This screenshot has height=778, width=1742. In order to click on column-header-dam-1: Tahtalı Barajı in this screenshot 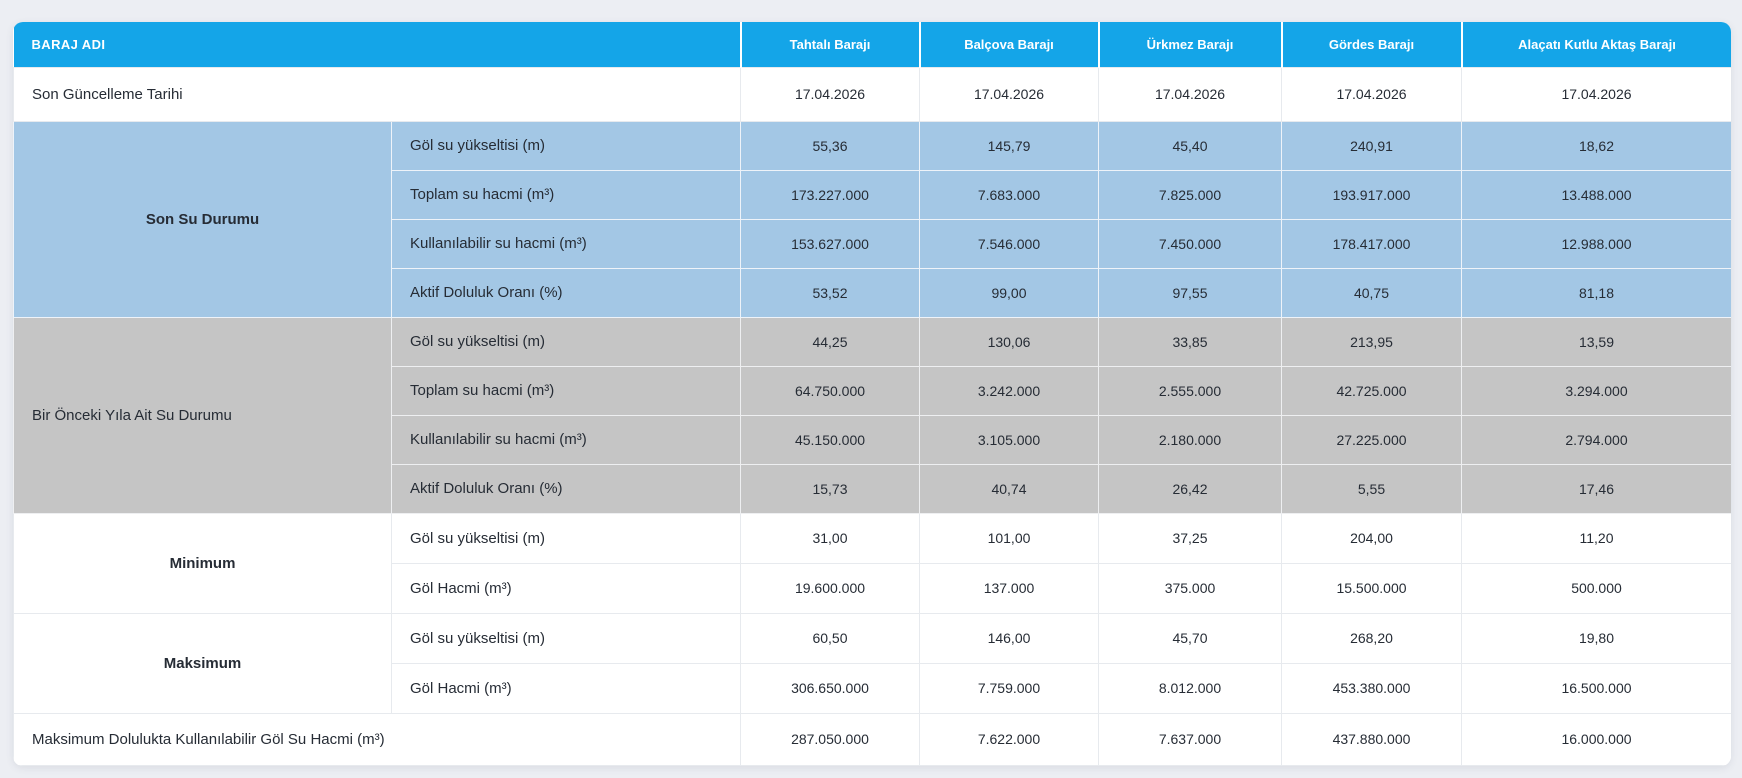, I will do `click(829, 44)`.